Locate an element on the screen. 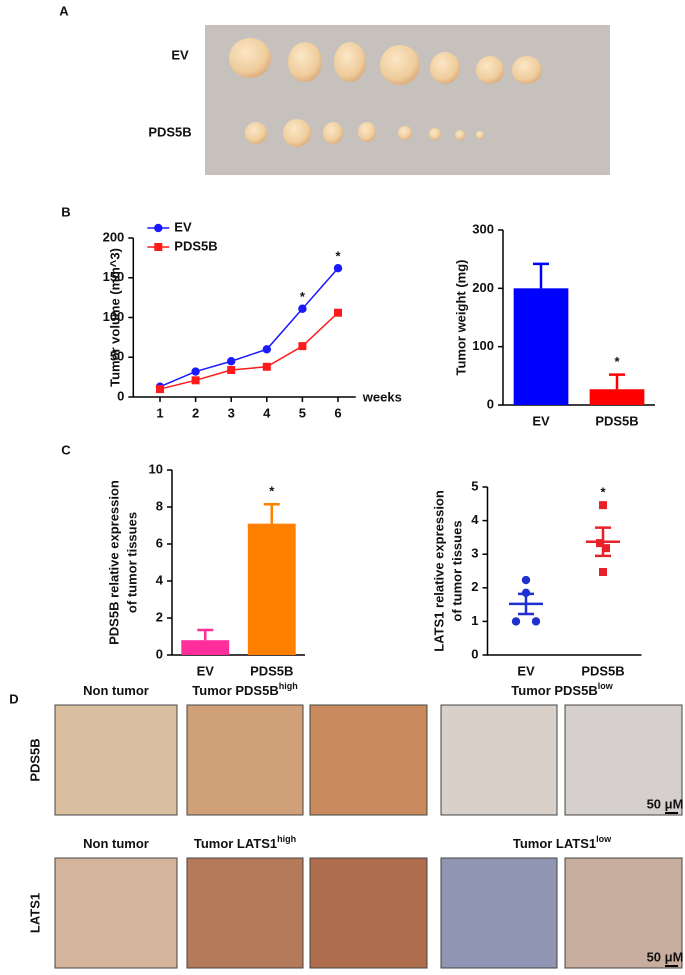 Image resolution: width=685 pixels, height=975 pixels. scale-bar-label: 50 μM is located at coordinates (665, 803).